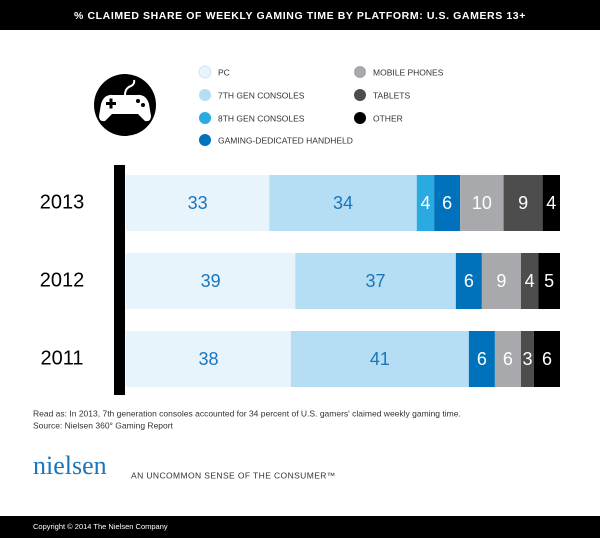 This screenshot has width=600, height=538. Describe the element at coordinates (61, 358) in the screenshot. I see `y-tick-label: 2011` at that location.